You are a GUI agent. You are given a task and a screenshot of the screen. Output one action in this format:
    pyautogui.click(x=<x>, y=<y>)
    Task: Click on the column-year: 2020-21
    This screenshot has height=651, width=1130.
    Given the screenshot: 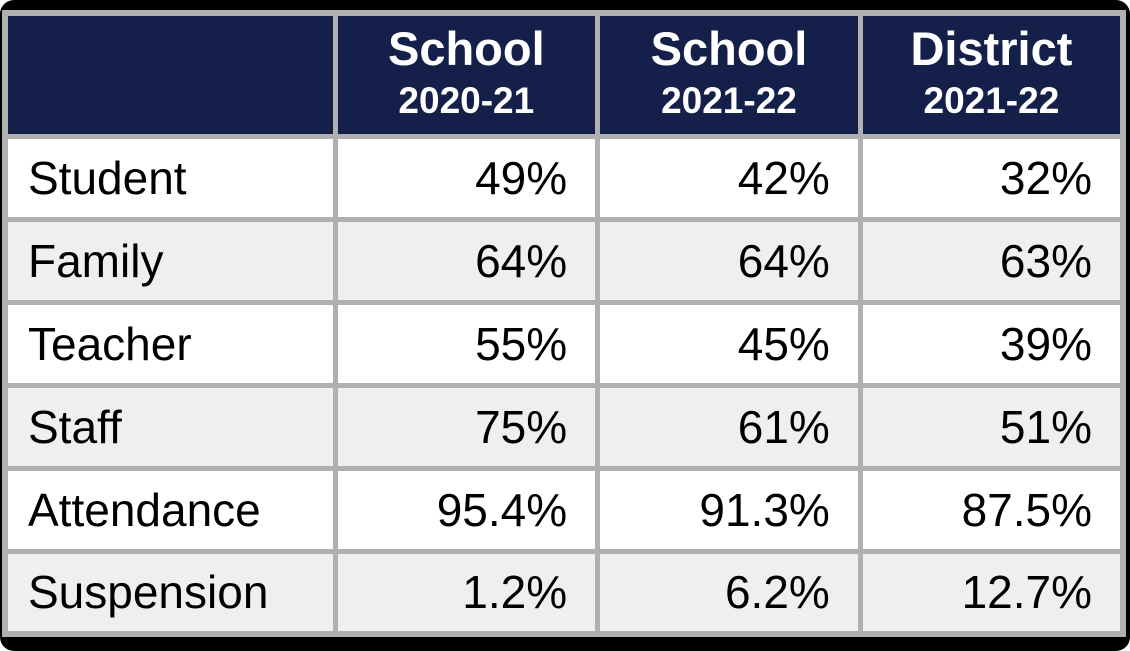 What is the action you would take?
    pyautogui.click(x=466, y=100)
    